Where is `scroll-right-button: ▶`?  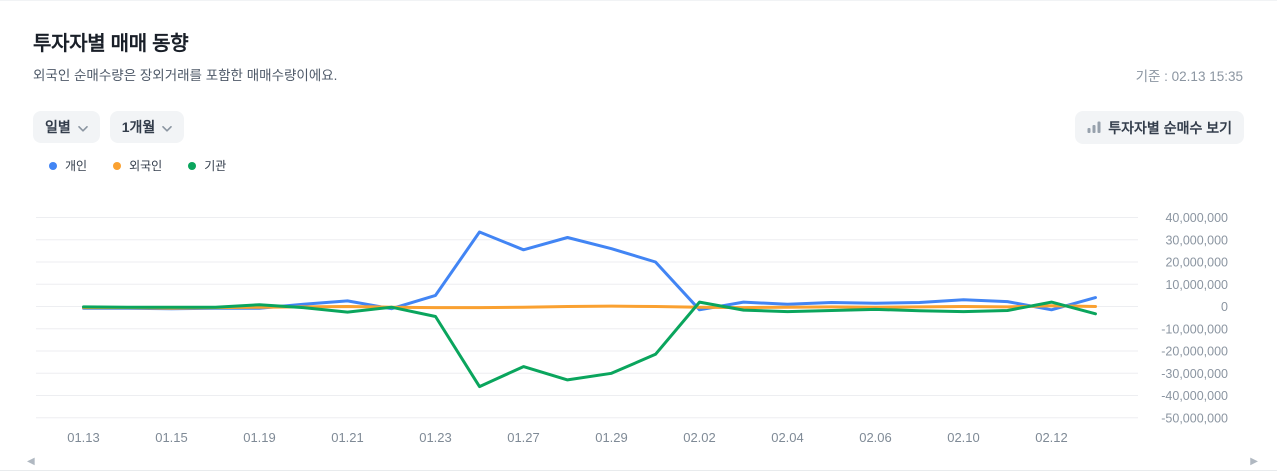 scroll-right-button: ▶ is located at coordinates (1254, 462).